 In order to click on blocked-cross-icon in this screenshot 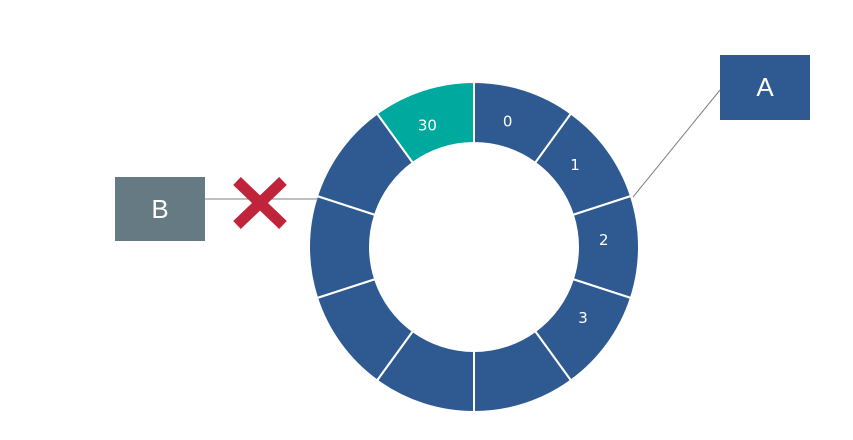, I will do `click(260, 203)`.